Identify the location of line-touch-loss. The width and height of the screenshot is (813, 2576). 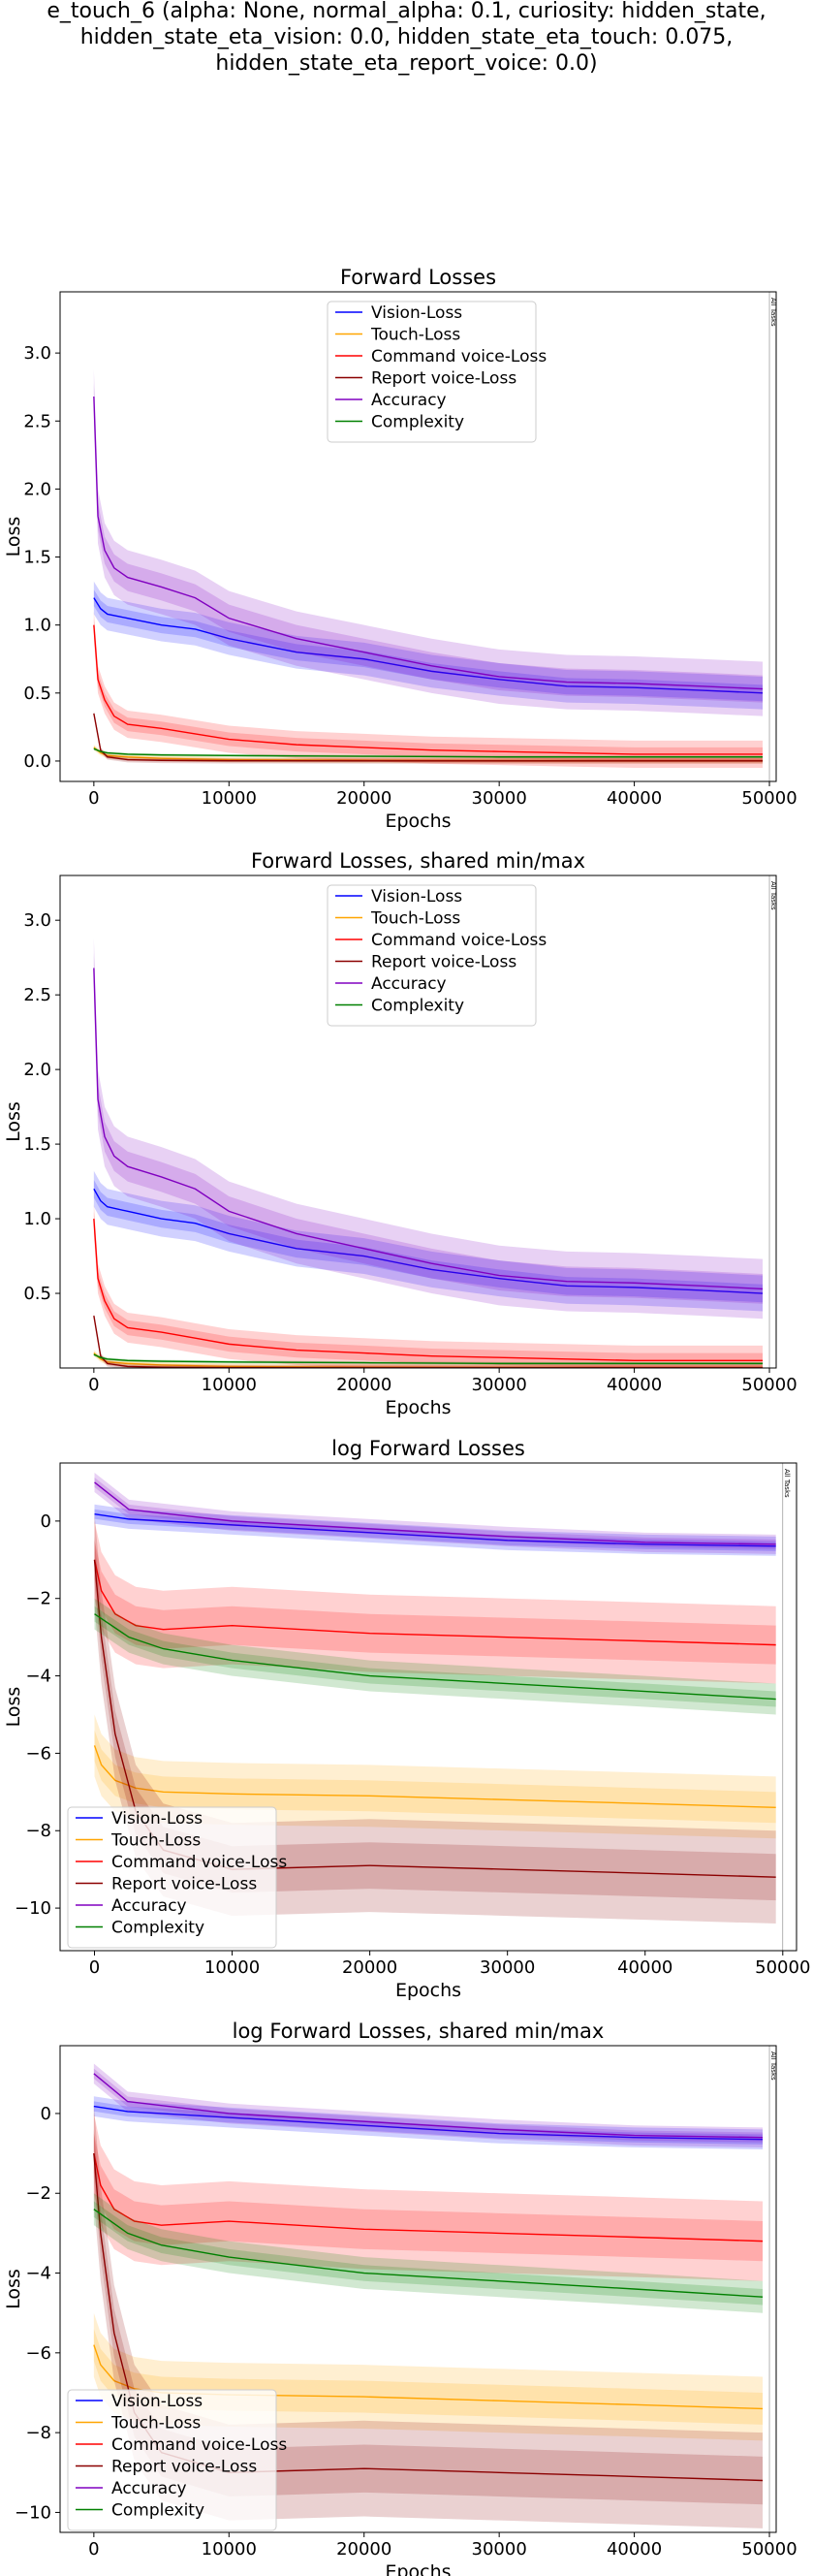
(434, 1776).